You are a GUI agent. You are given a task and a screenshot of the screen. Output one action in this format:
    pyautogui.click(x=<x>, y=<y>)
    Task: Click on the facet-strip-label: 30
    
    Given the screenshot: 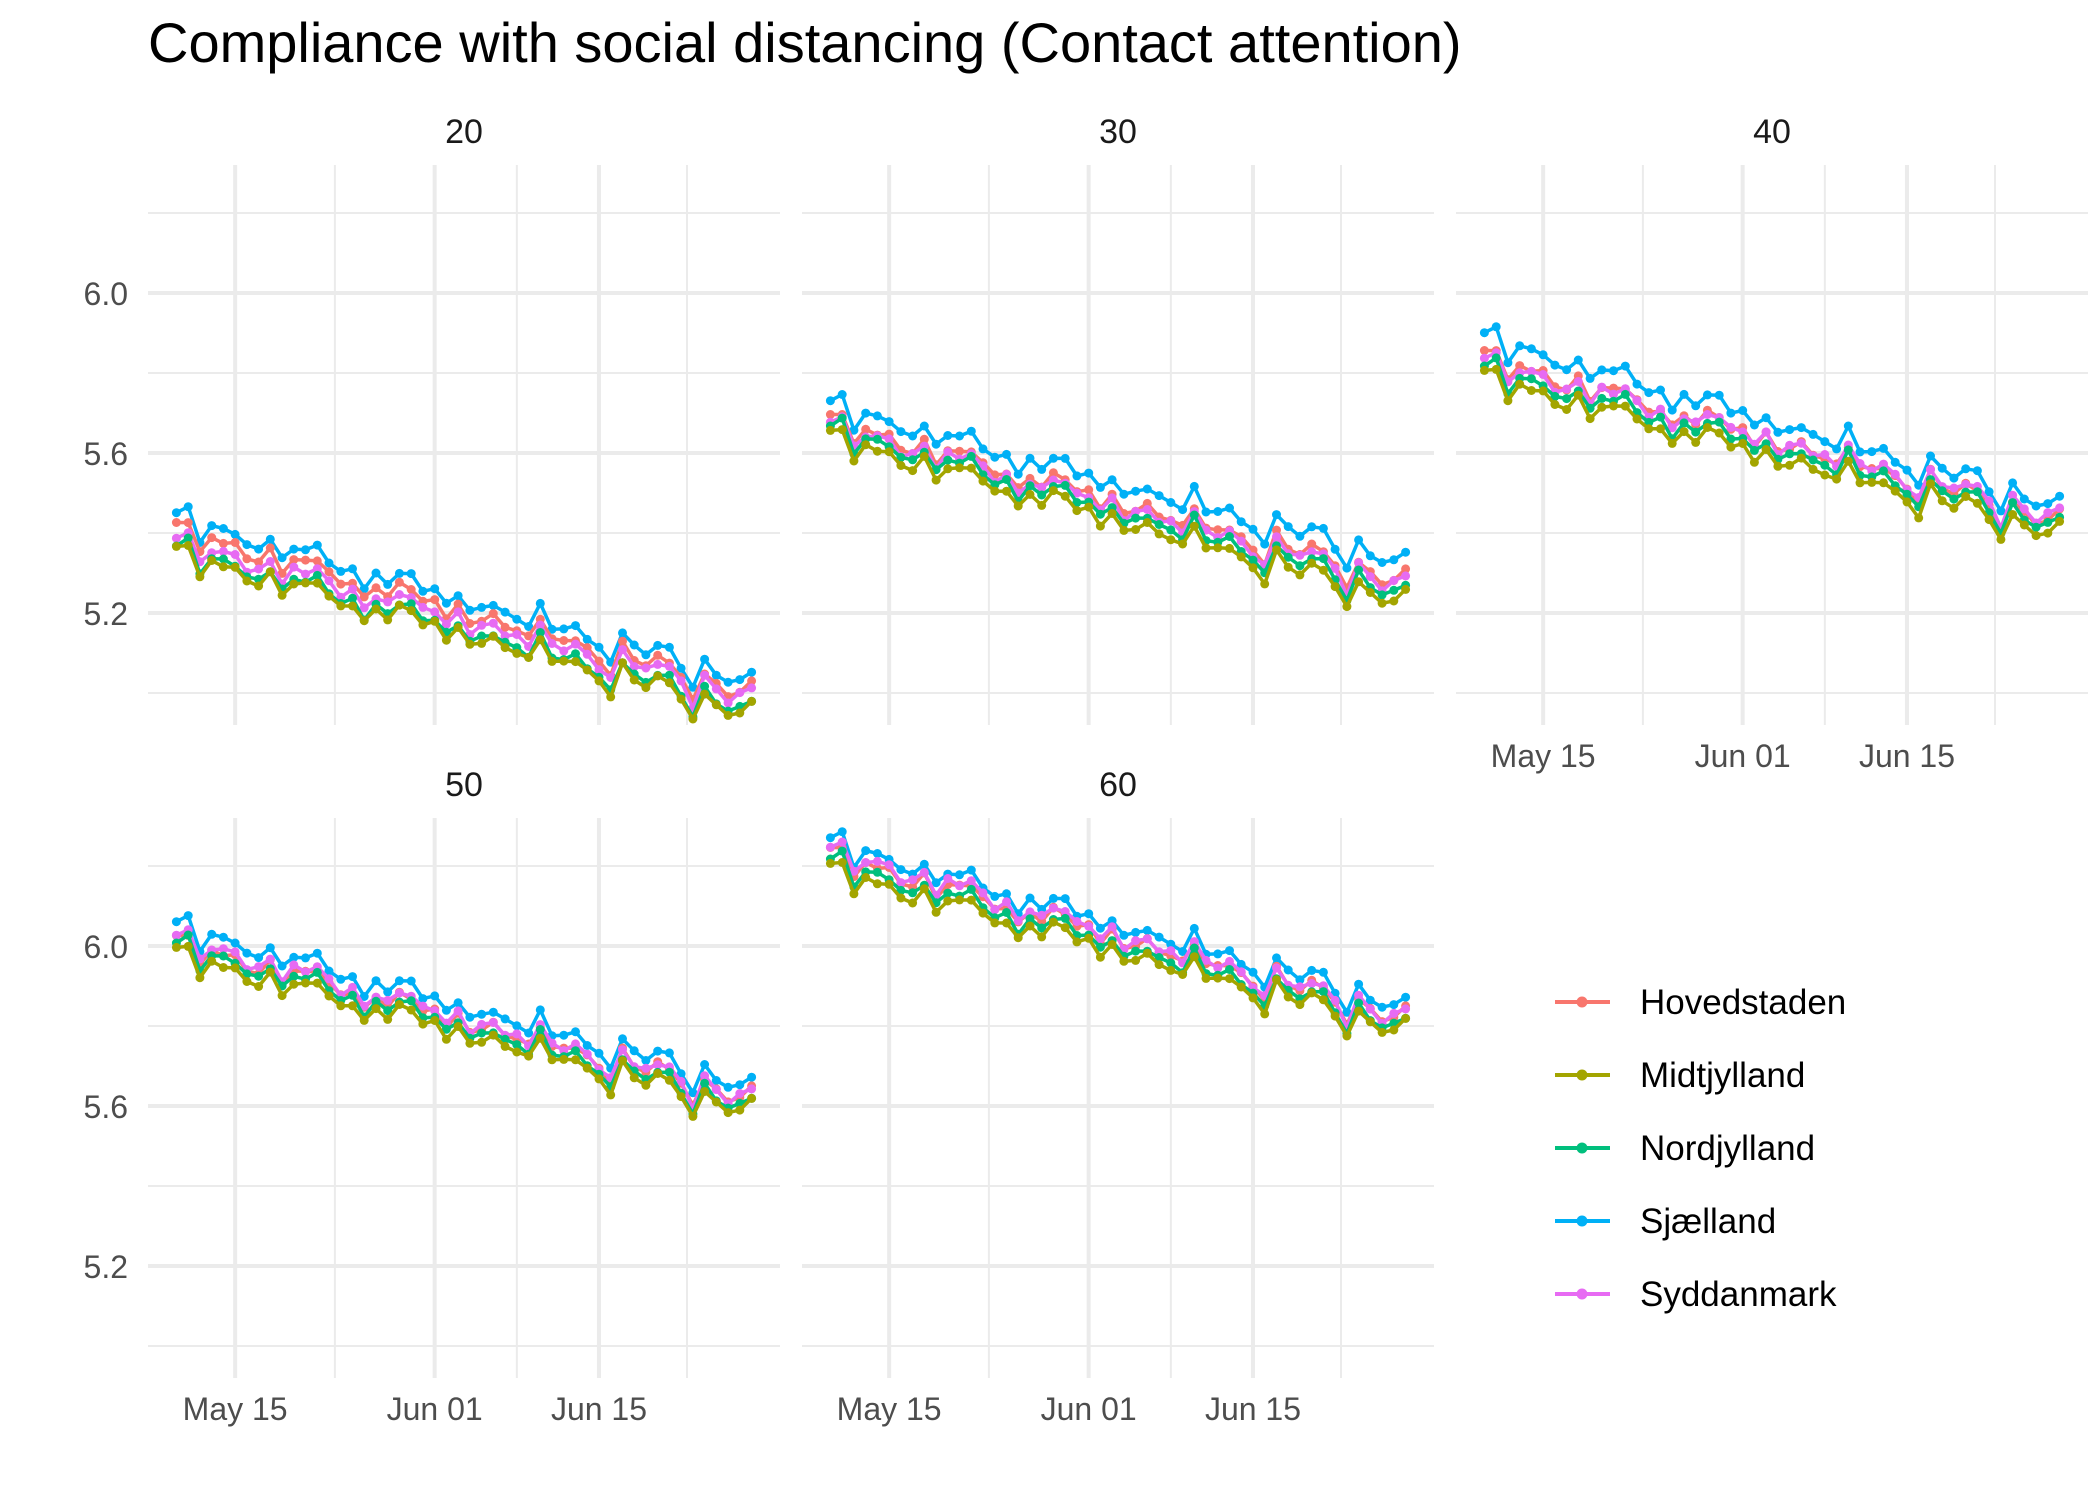 What is the action you would take?
    pyautogui.click(x=1118, y=132)
    